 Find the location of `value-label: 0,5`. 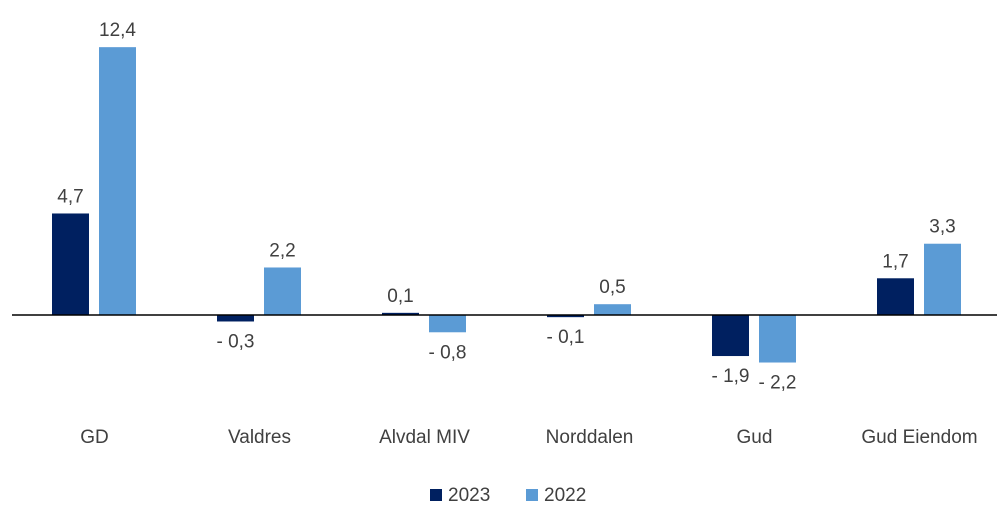

value-label: 0,5 is located at coordinates (612, 287).